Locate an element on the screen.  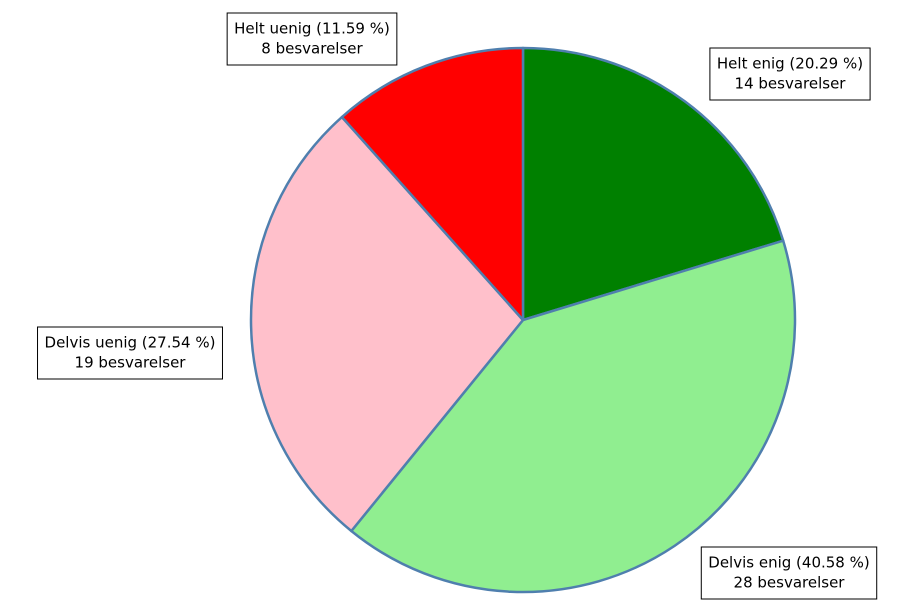
category-label: Delvis enig (40.58 %) is located at coordinates (788, 563).